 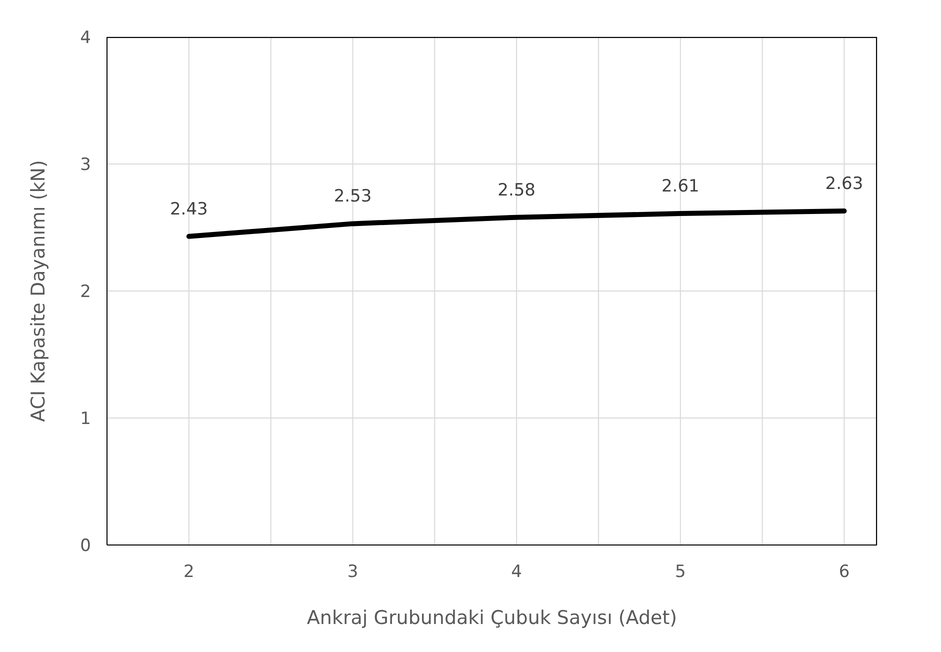 What do you see at coordinates (844, 184) in the screenshot?
I see `data-label: 2.63` at bounding box center [844, 184].